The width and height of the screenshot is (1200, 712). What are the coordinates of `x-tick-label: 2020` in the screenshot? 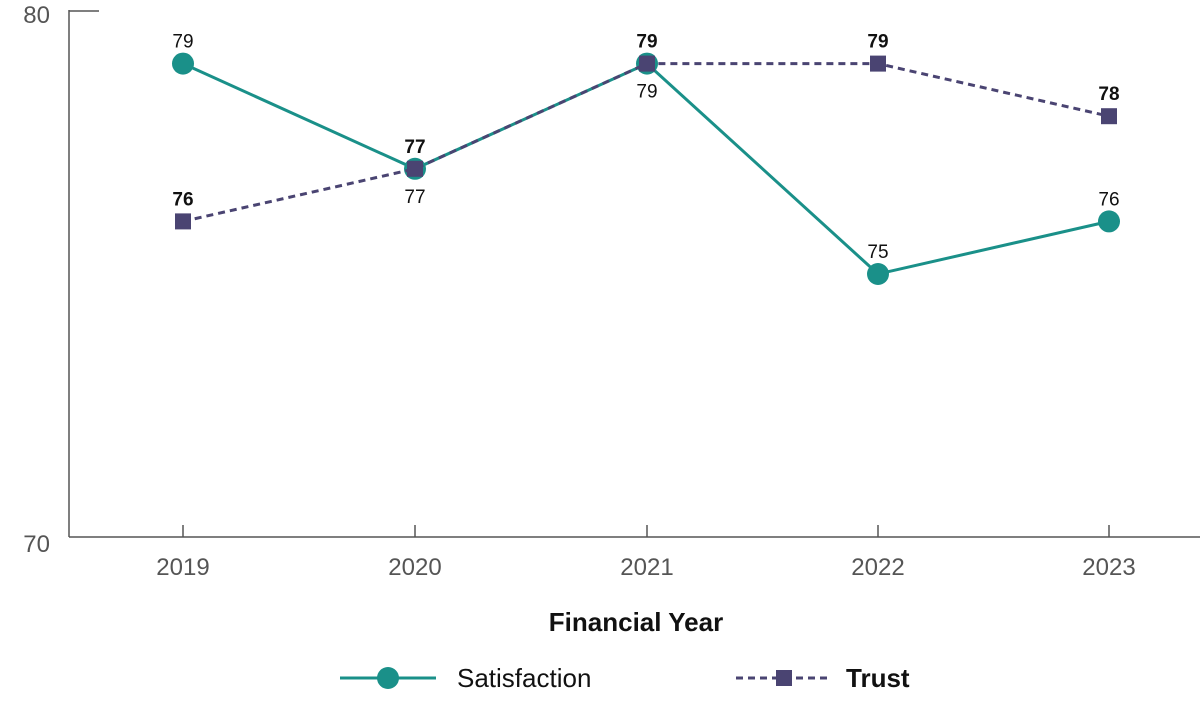 It's located at (414, 567).